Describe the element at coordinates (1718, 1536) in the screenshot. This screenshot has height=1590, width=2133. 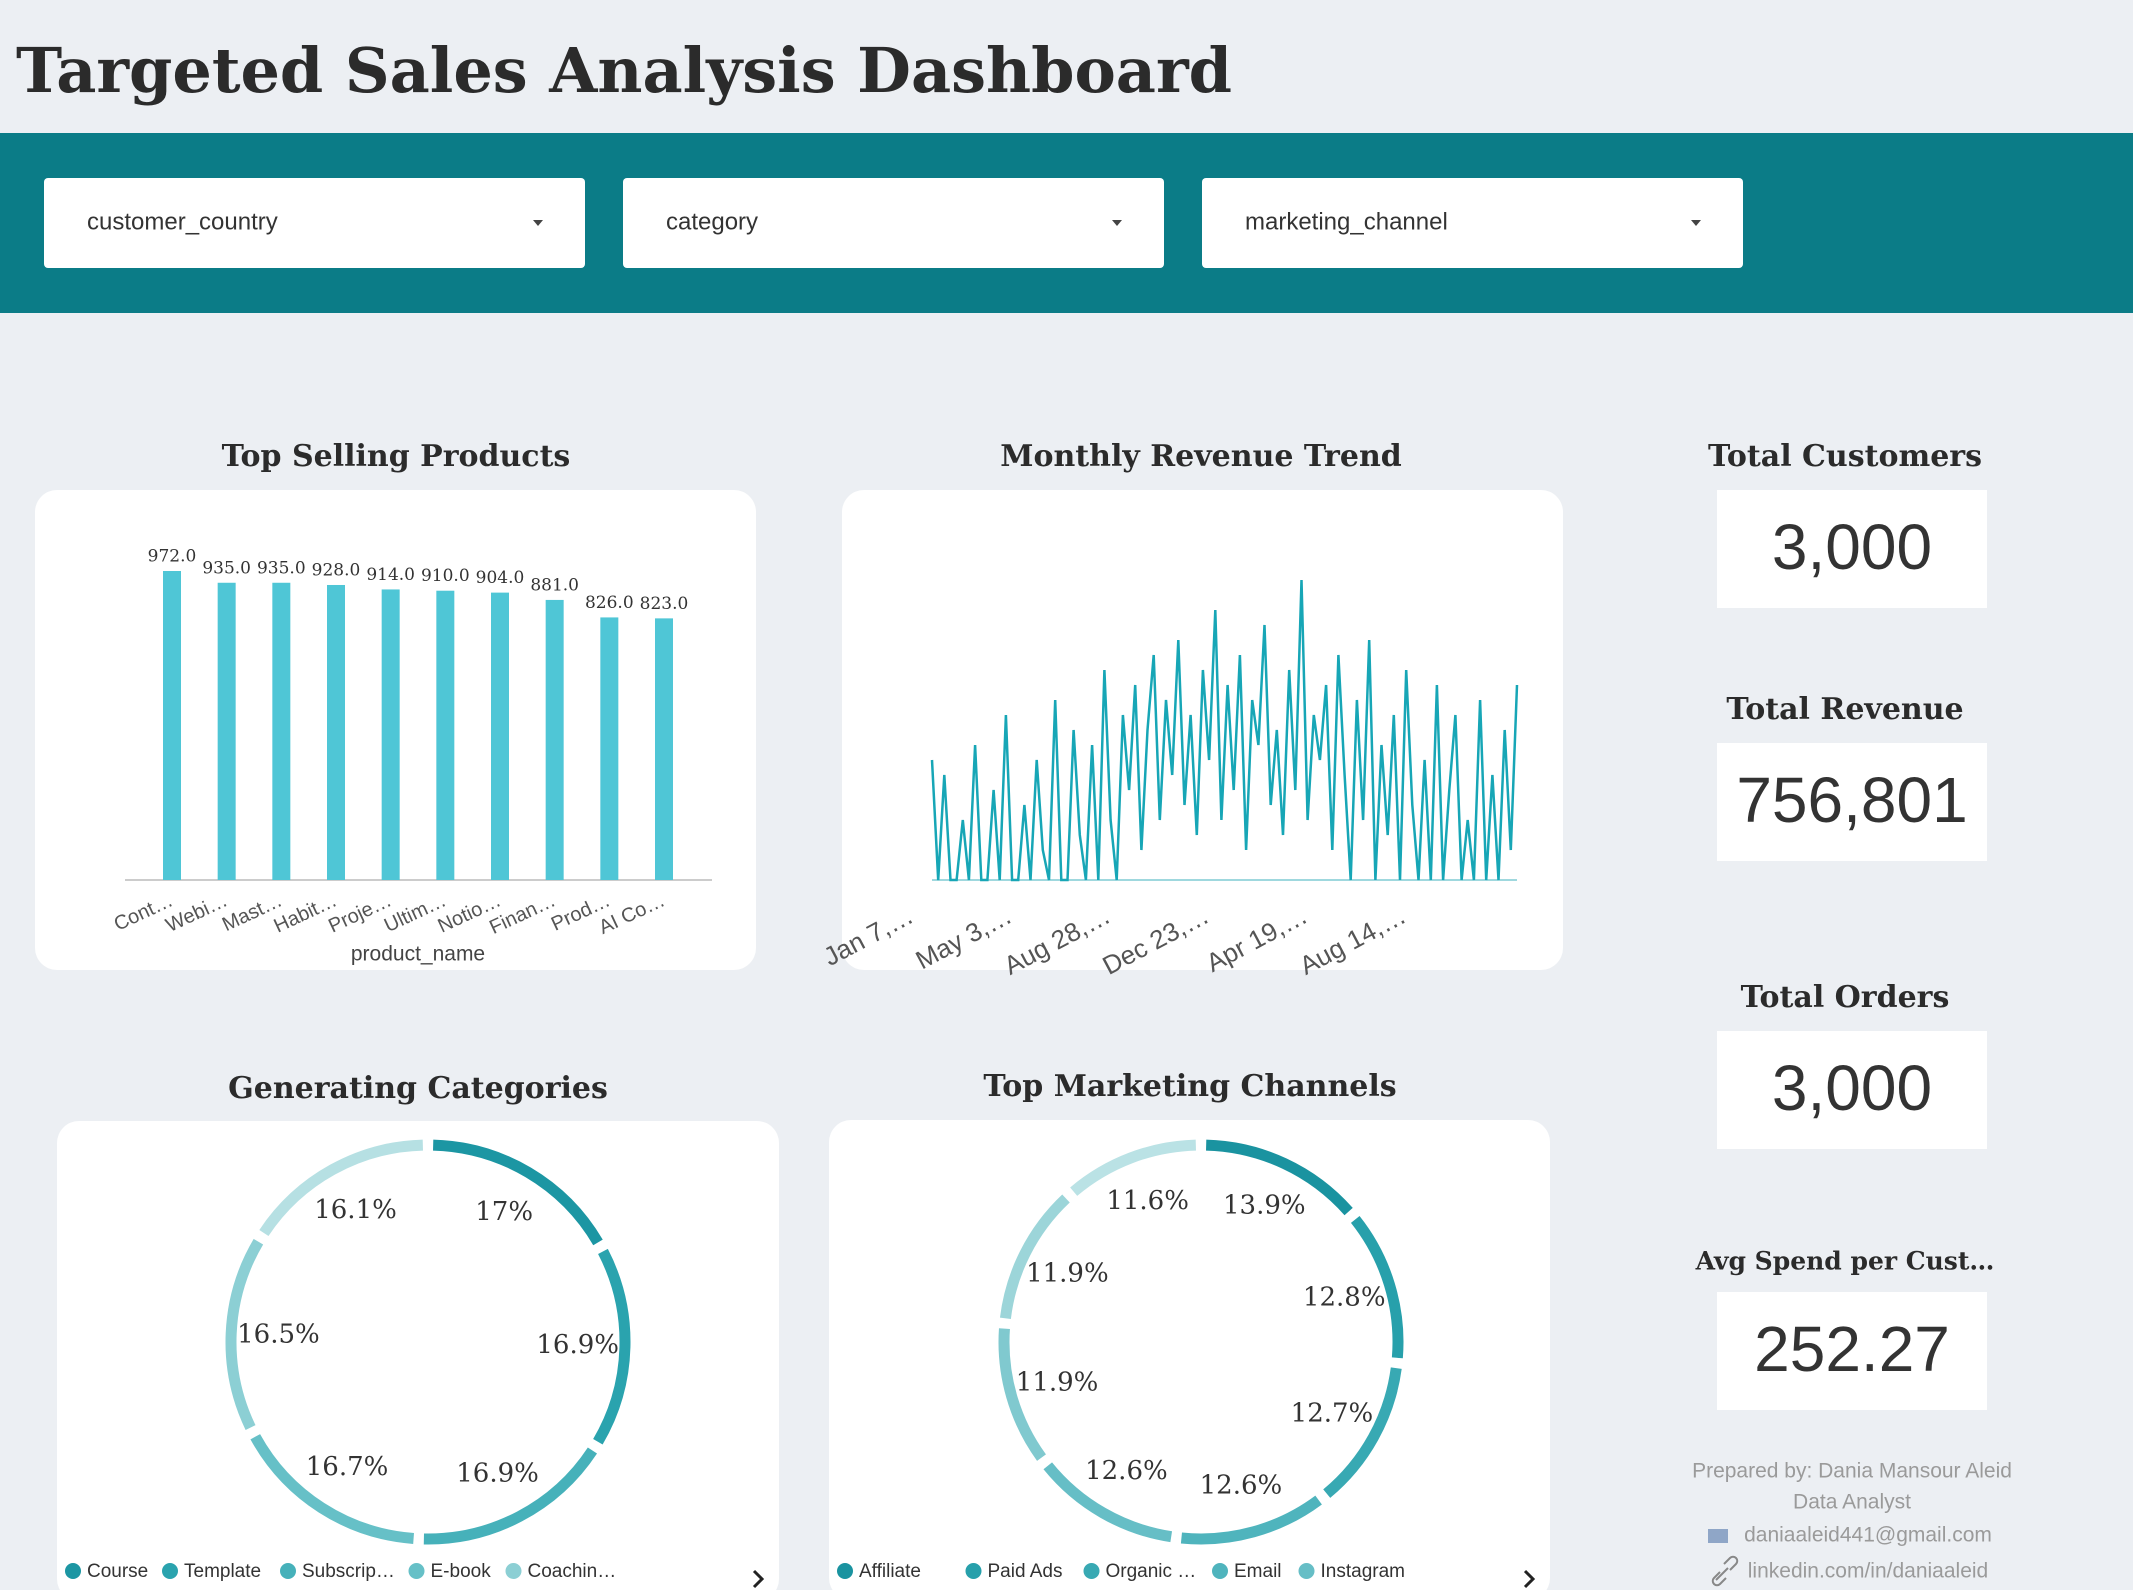
I see `email-icon` at that location.